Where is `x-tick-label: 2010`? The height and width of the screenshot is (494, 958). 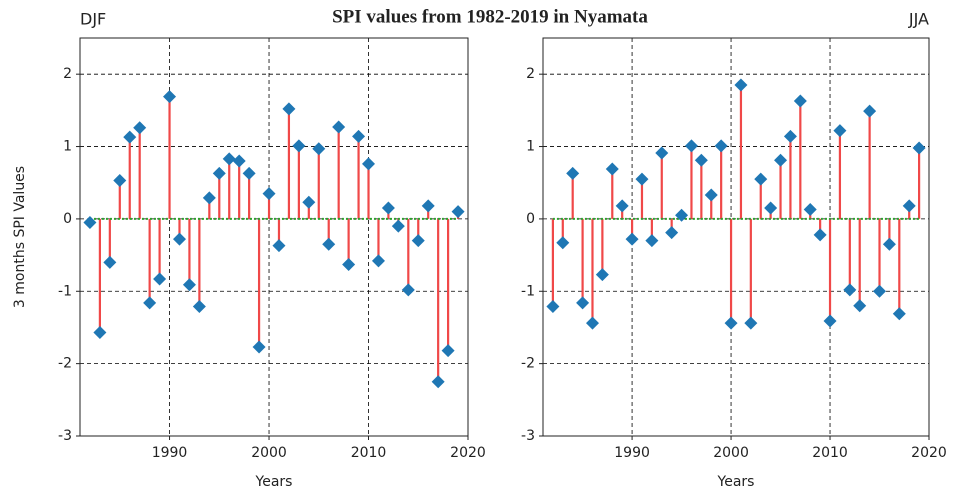
x-tick-label: 2010 is located at coordinates (830, 453).